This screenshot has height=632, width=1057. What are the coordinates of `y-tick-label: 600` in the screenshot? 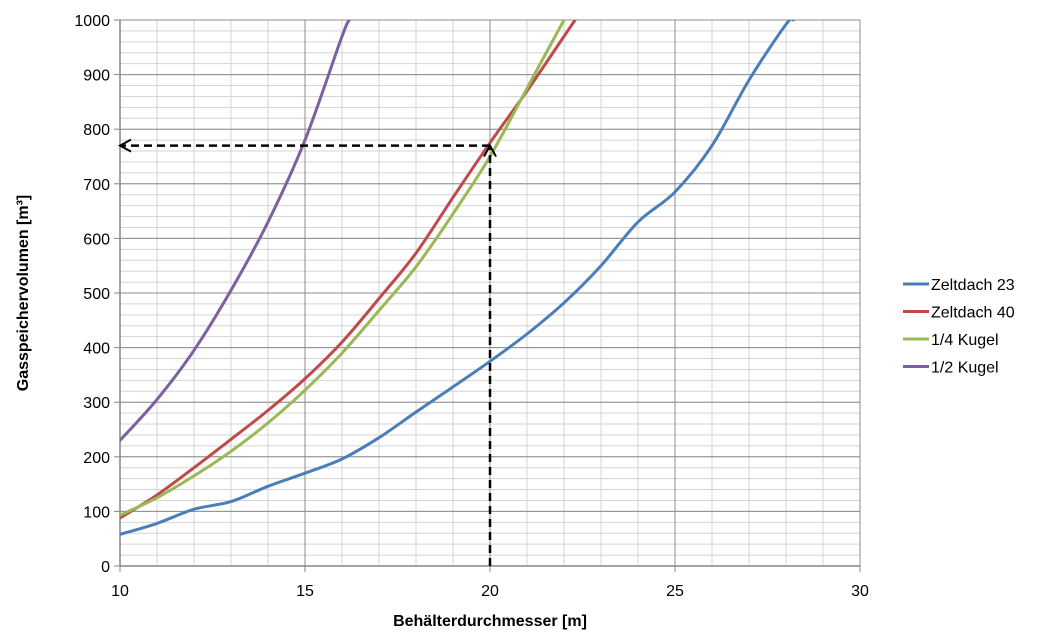 It's located at (96, 239).